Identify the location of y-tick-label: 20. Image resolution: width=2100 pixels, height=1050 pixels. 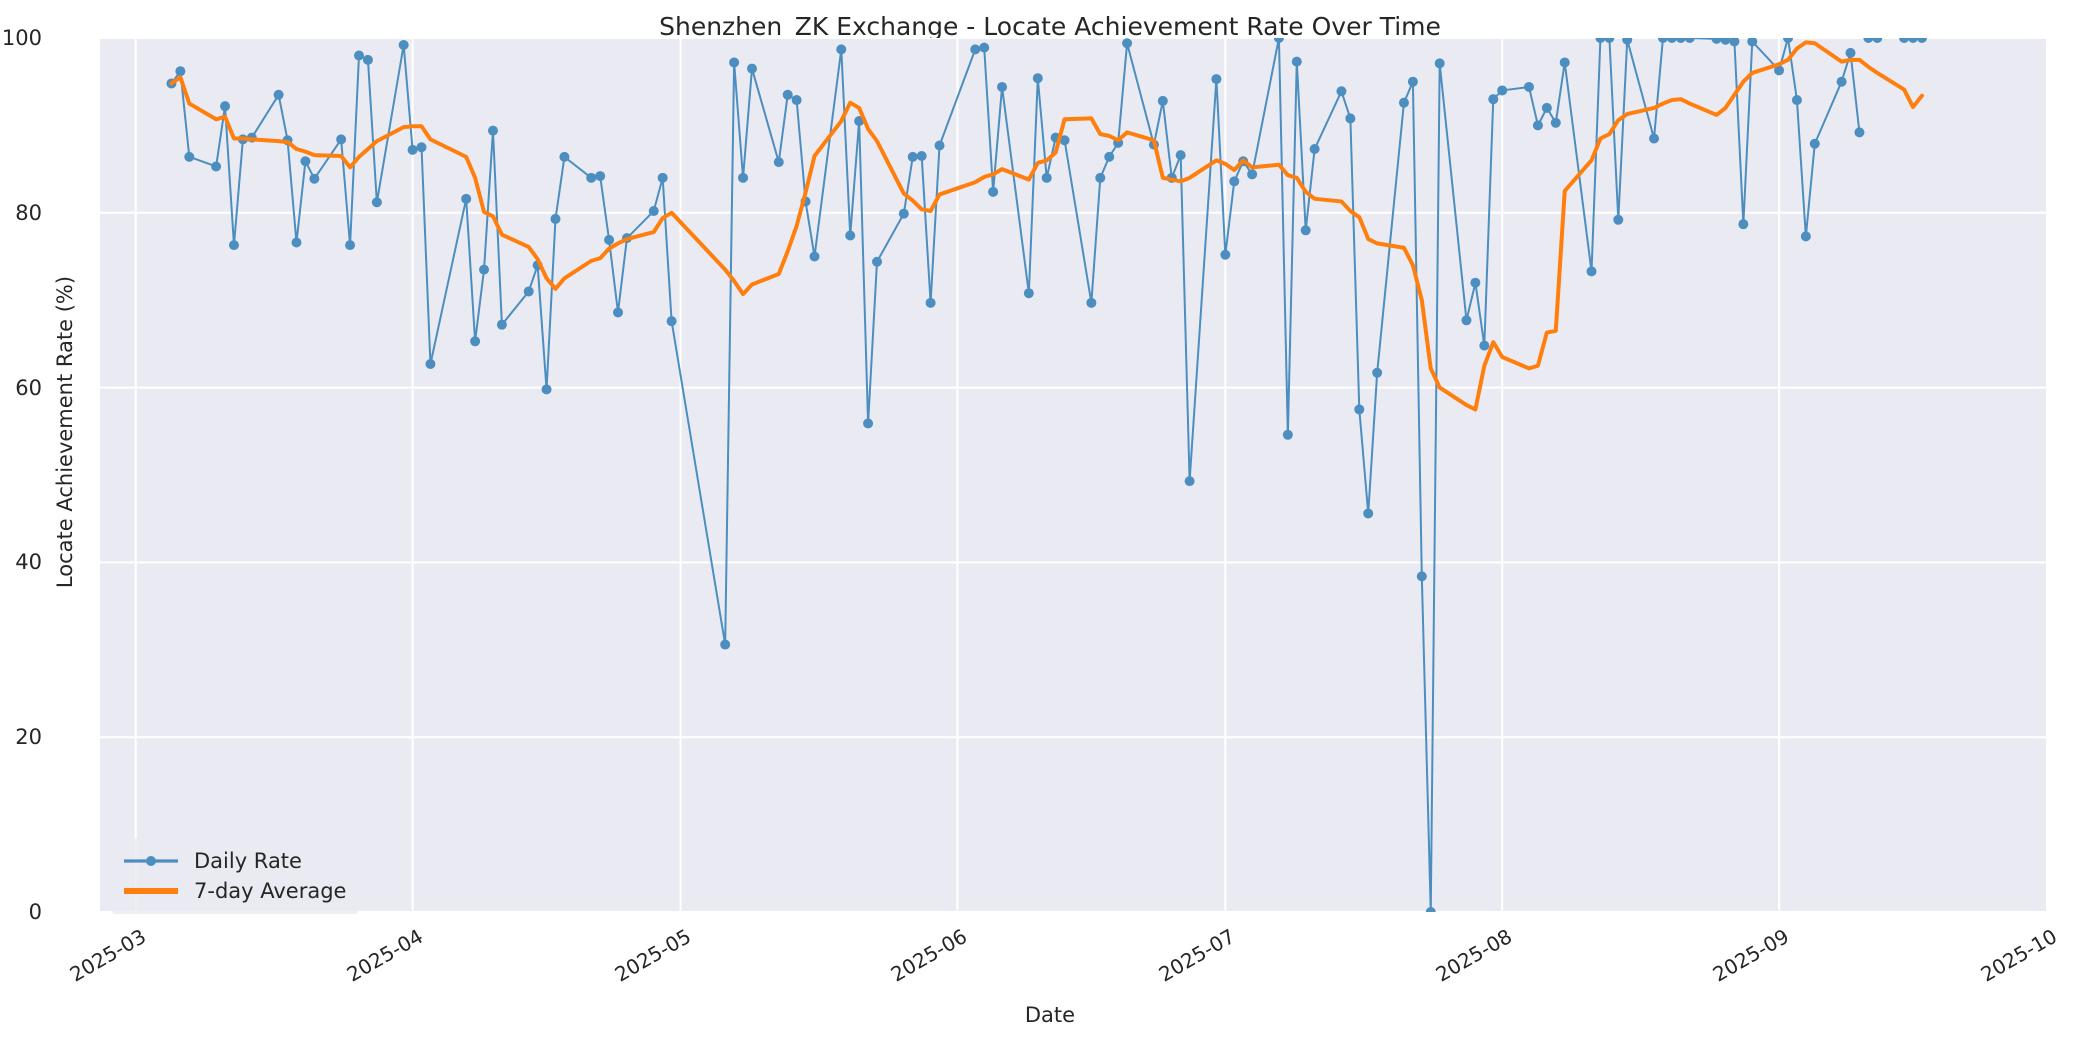
(28, 737).